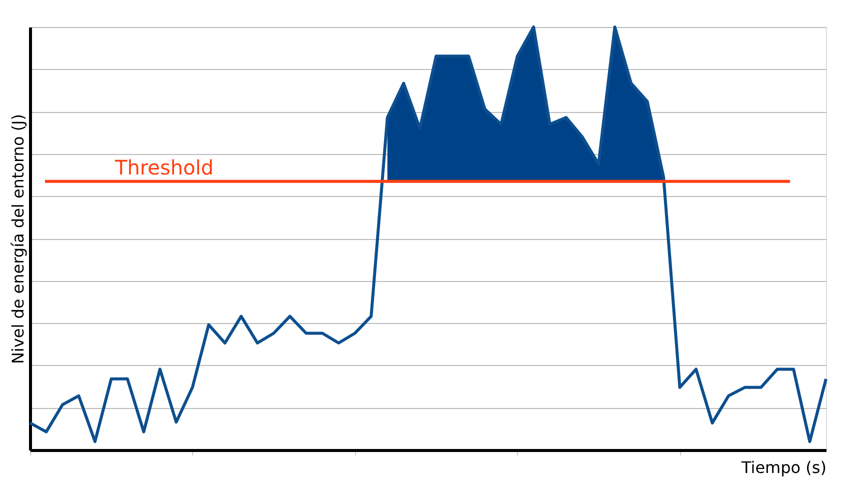 This screenshot has width=843, height=481. I want to click on x-axis-title: Tiempo (s), so click(783, 467).